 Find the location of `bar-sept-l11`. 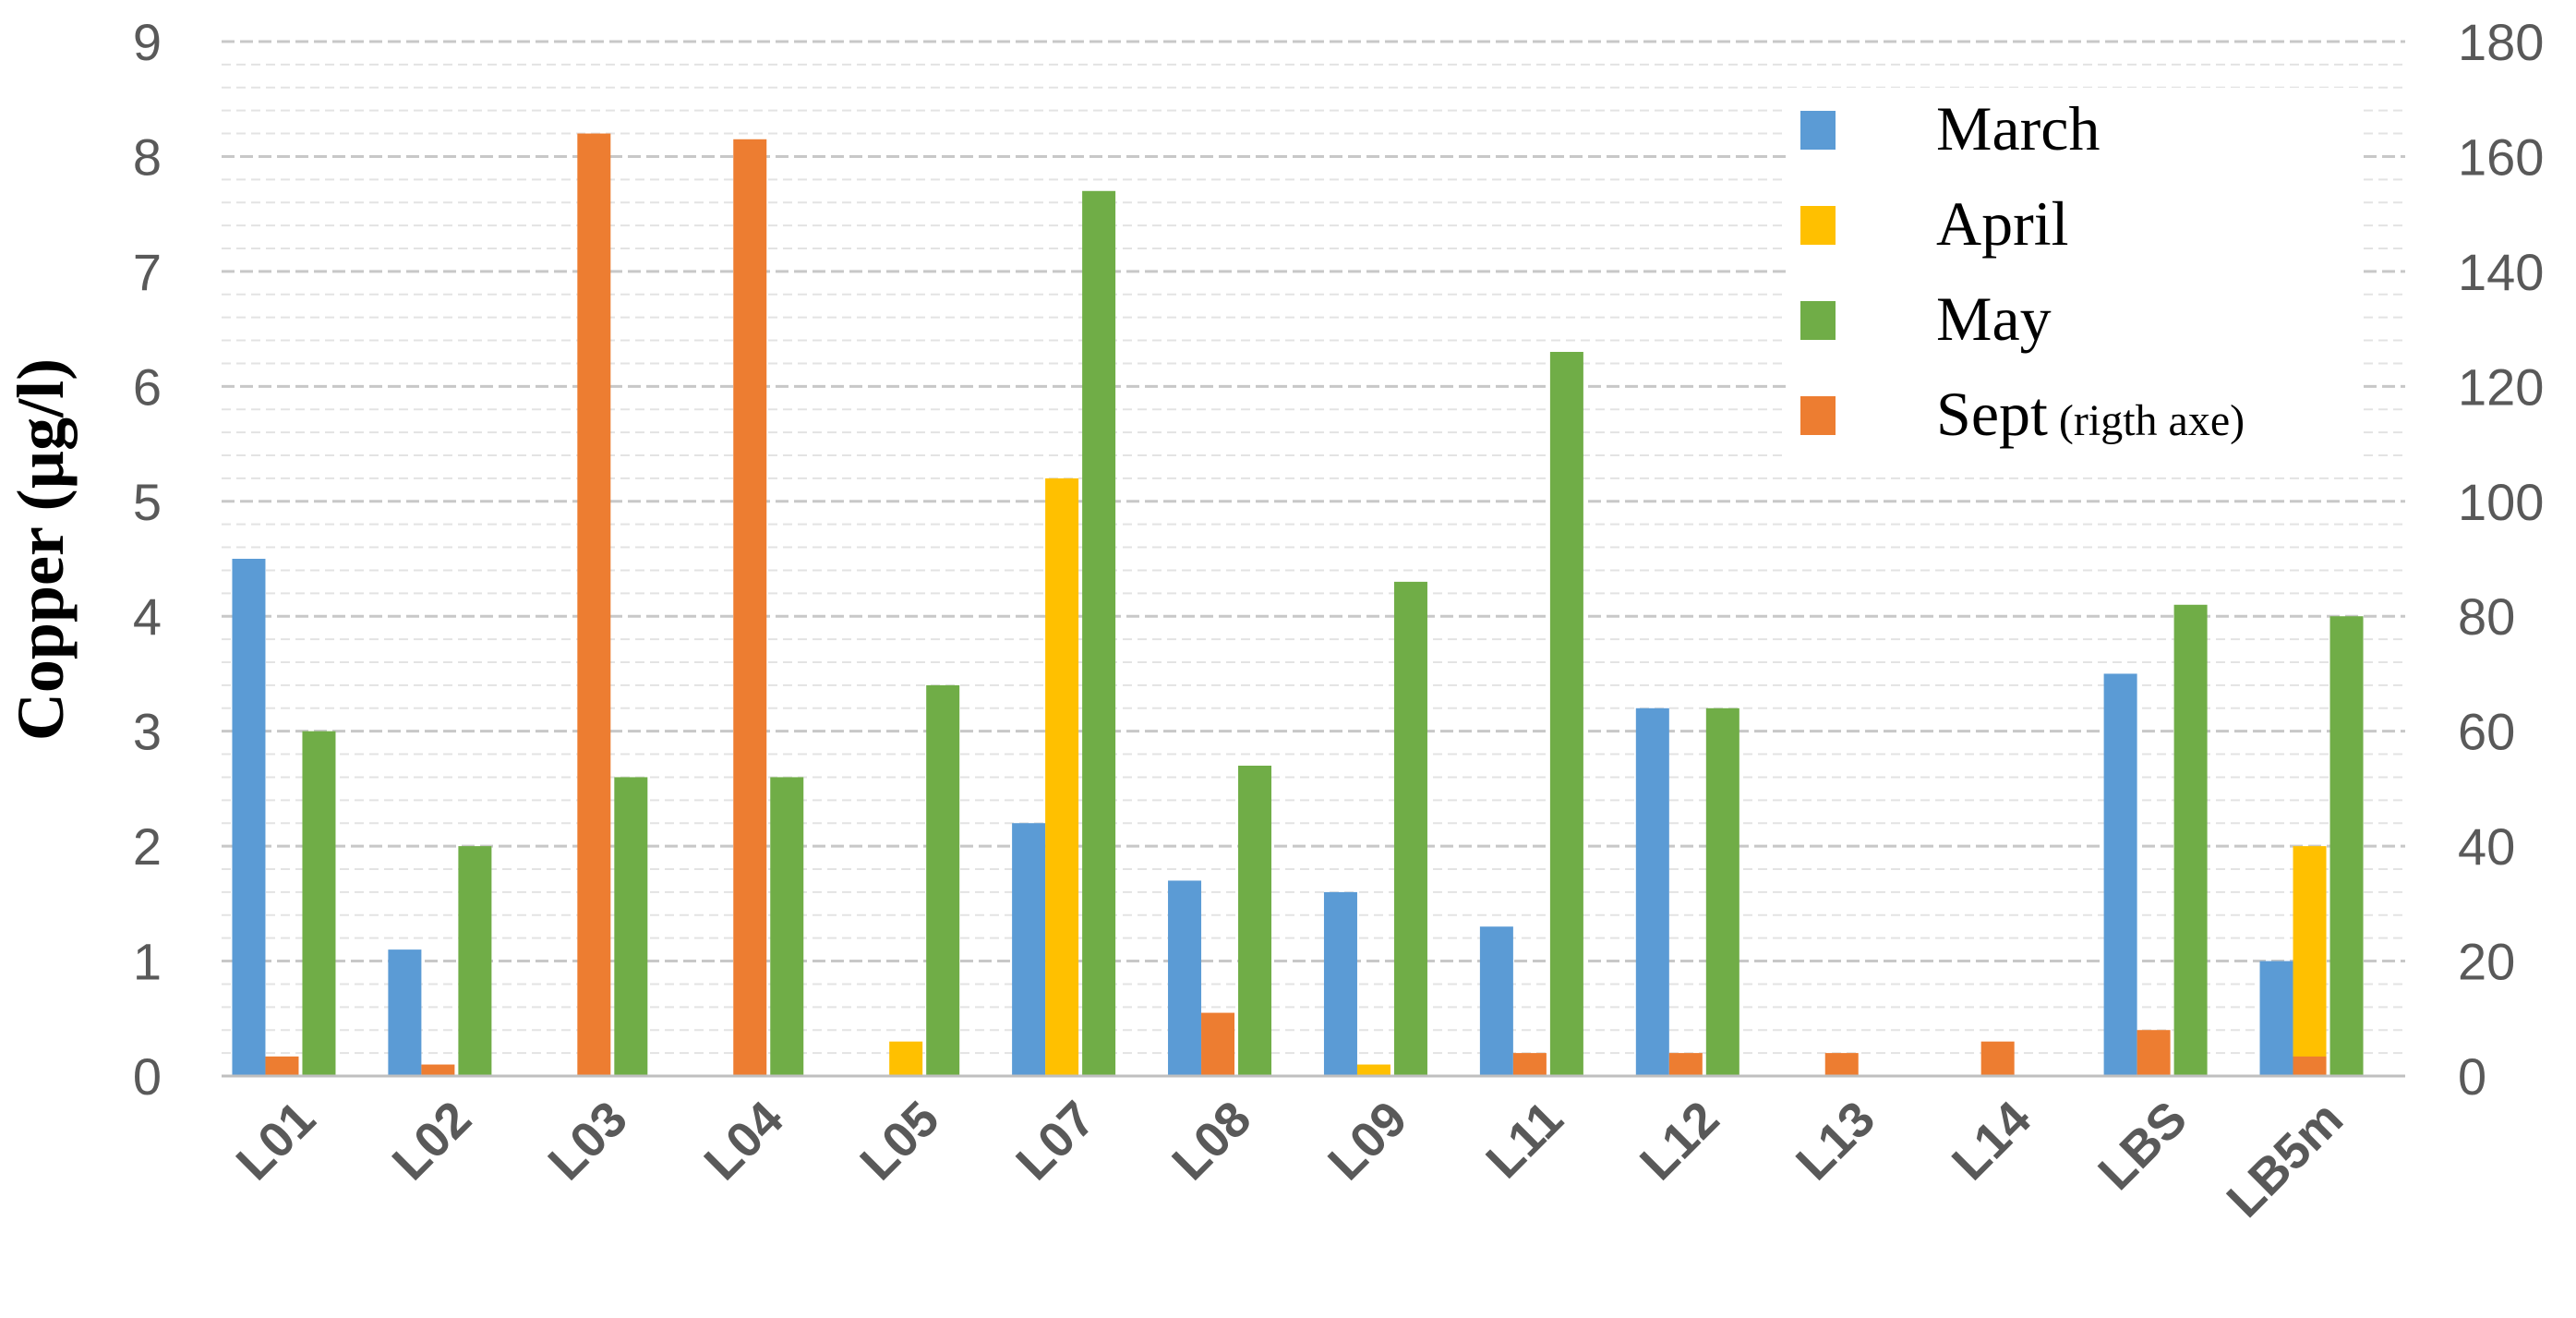

bar-sept-l11 is located at coordinates (1529, 1064).